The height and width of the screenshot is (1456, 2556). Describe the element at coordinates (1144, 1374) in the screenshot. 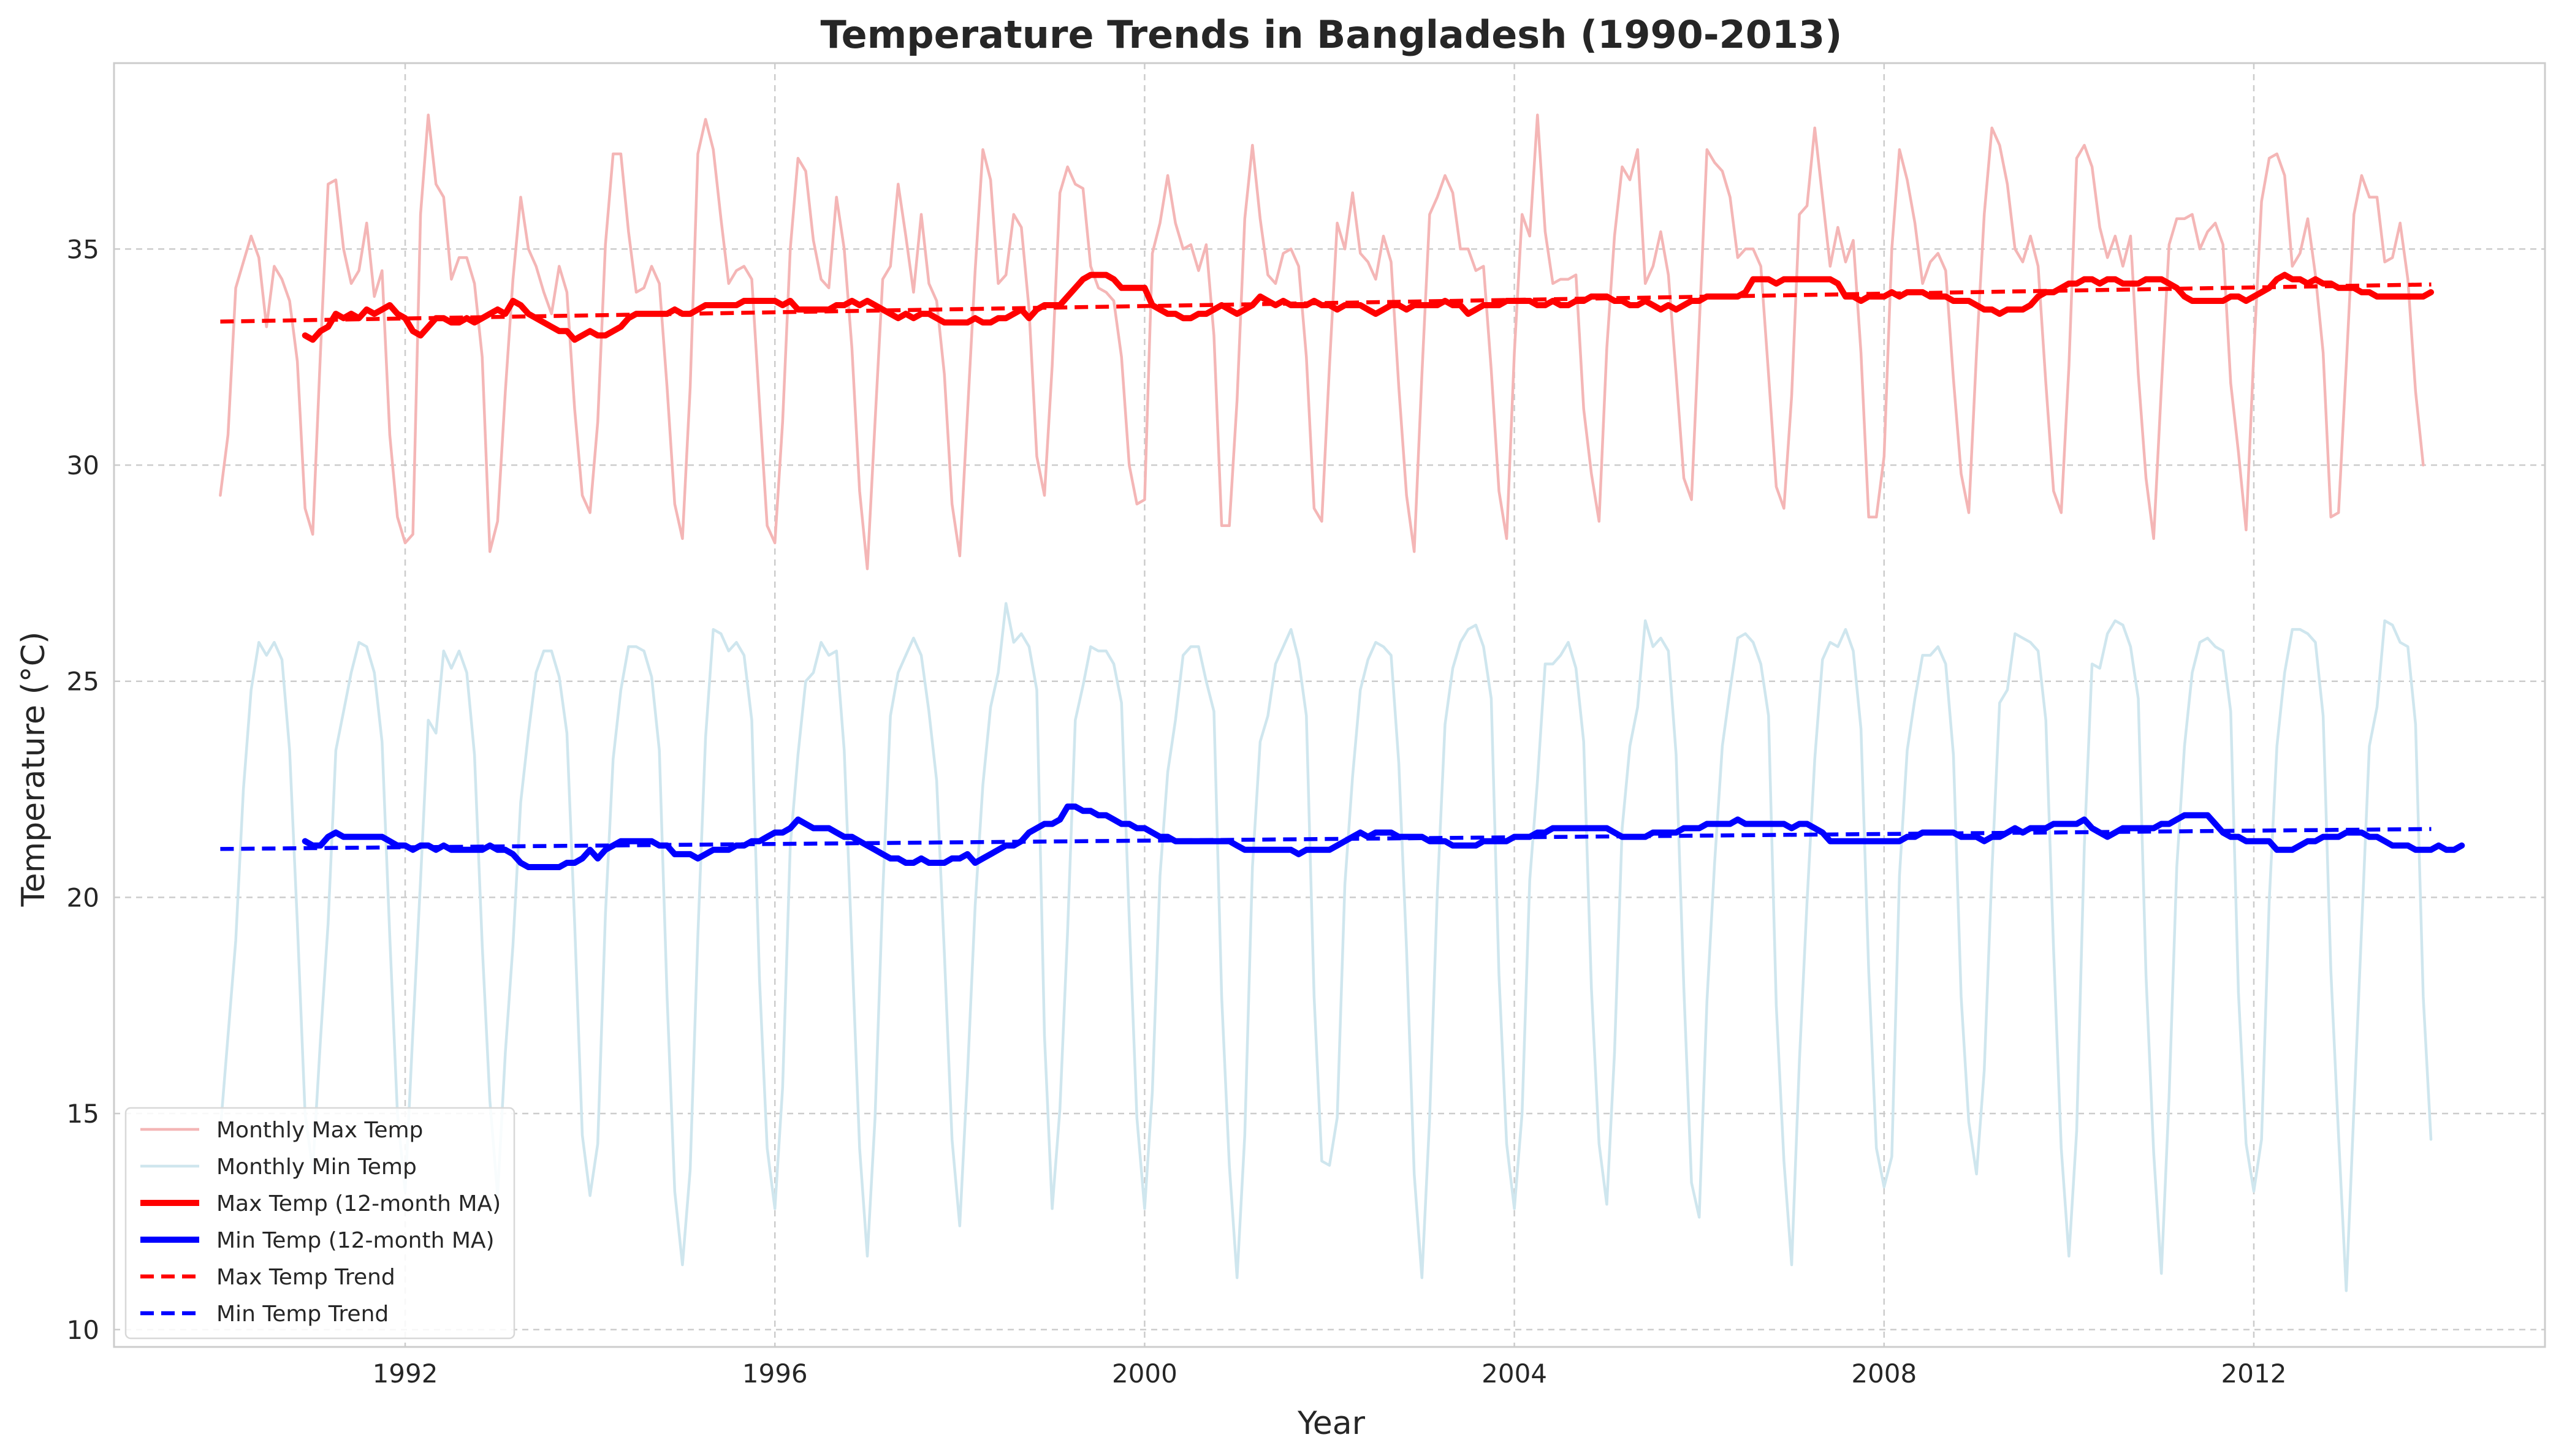

I see `x-tick-label: 2000` at that location.